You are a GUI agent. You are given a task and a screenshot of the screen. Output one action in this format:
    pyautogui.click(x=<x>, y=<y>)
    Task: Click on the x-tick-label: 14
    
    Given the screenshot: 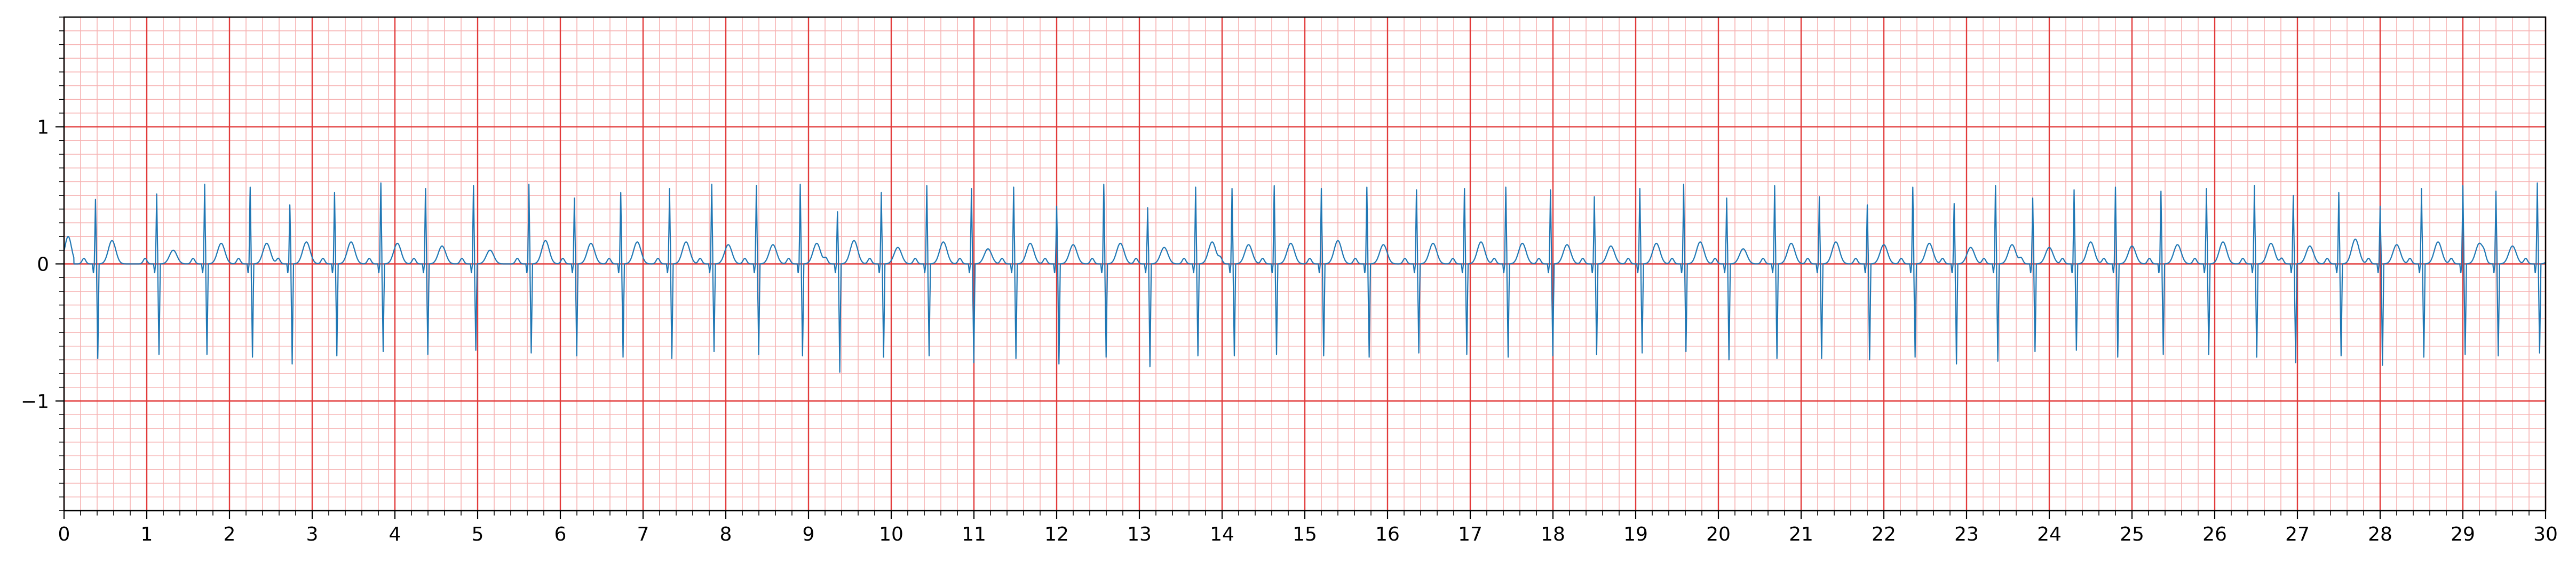 What is the action you would take?
    pyautogui.click(x=1222, y=534)
    